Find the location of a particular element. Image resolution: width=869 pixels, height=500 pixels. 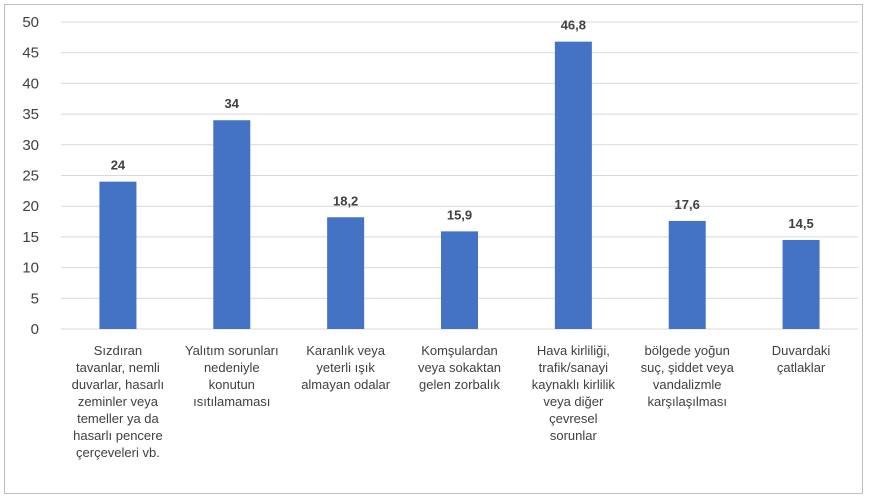

y-tick-label: 30 is located at coordinates (30, 145).